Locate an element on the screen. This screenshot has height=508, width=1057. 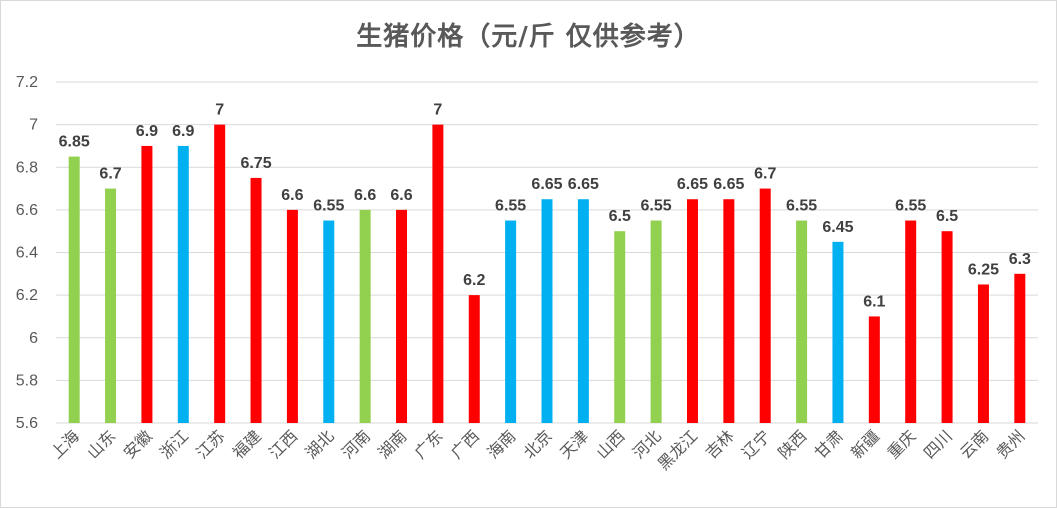
x-tick-label: 重庆 is located at coordinates (901, 444).